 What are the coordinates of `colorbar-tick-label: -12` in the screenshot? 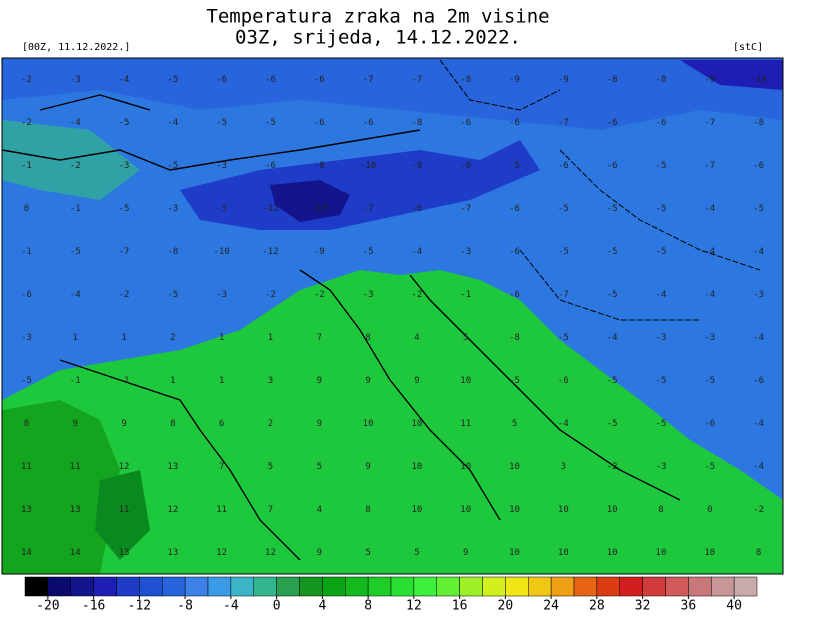 It's located at (139, 606).